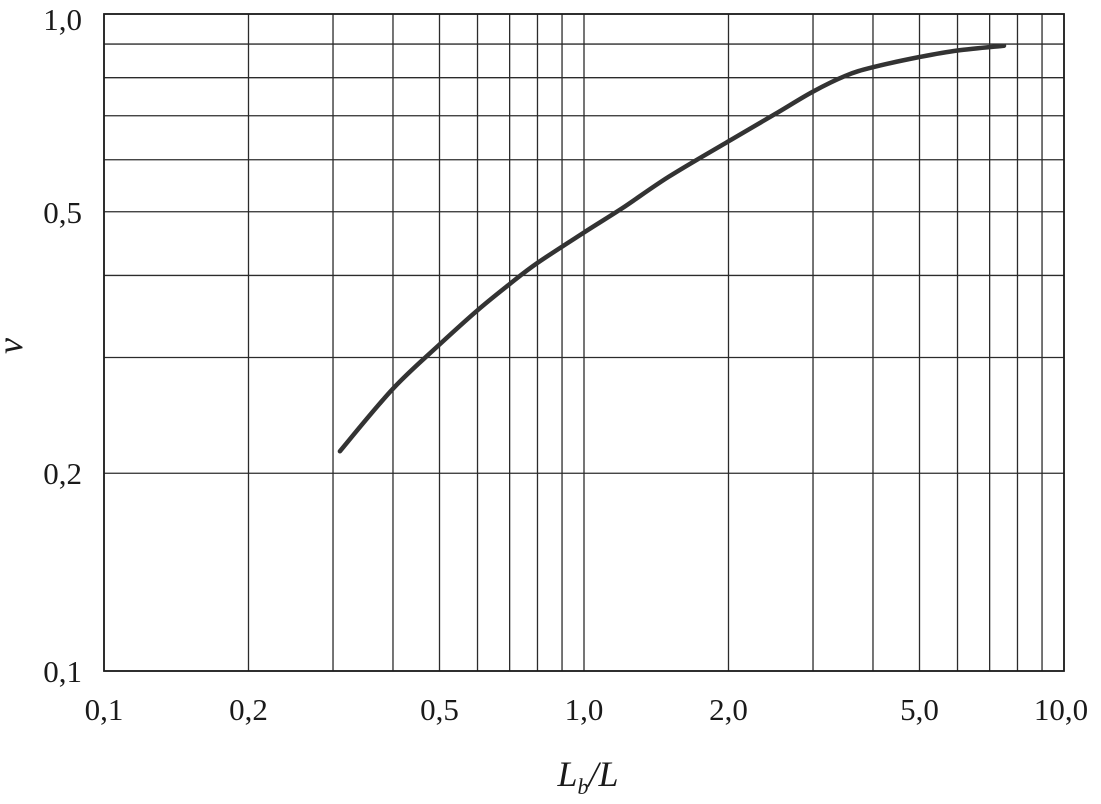 The width and height of the screenshot is (1101, 804). Describe the element at coordinates (439, 709) in the screenshot. I see `x-tick-label: 0,5` at that location.